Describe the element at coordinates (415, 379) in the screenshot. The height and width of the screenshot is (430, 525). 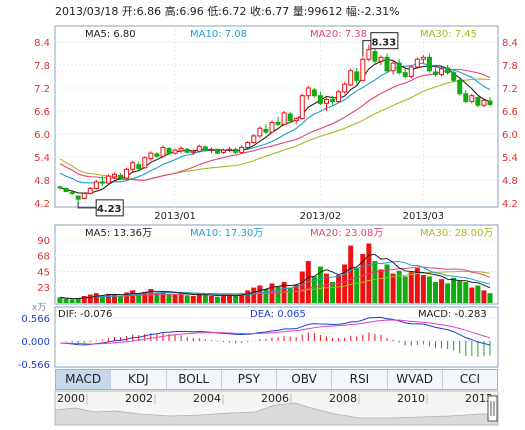
I see `tab-wvad: WVAD` at that location.